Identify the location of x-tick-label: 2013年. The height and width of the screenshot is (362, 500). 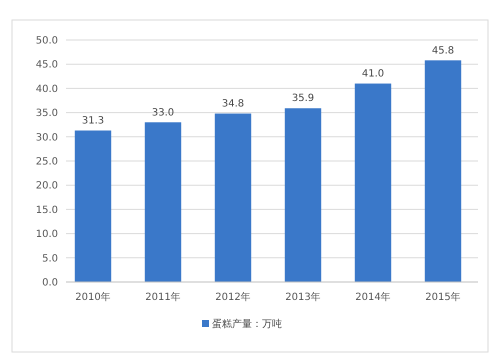
(303, 297).